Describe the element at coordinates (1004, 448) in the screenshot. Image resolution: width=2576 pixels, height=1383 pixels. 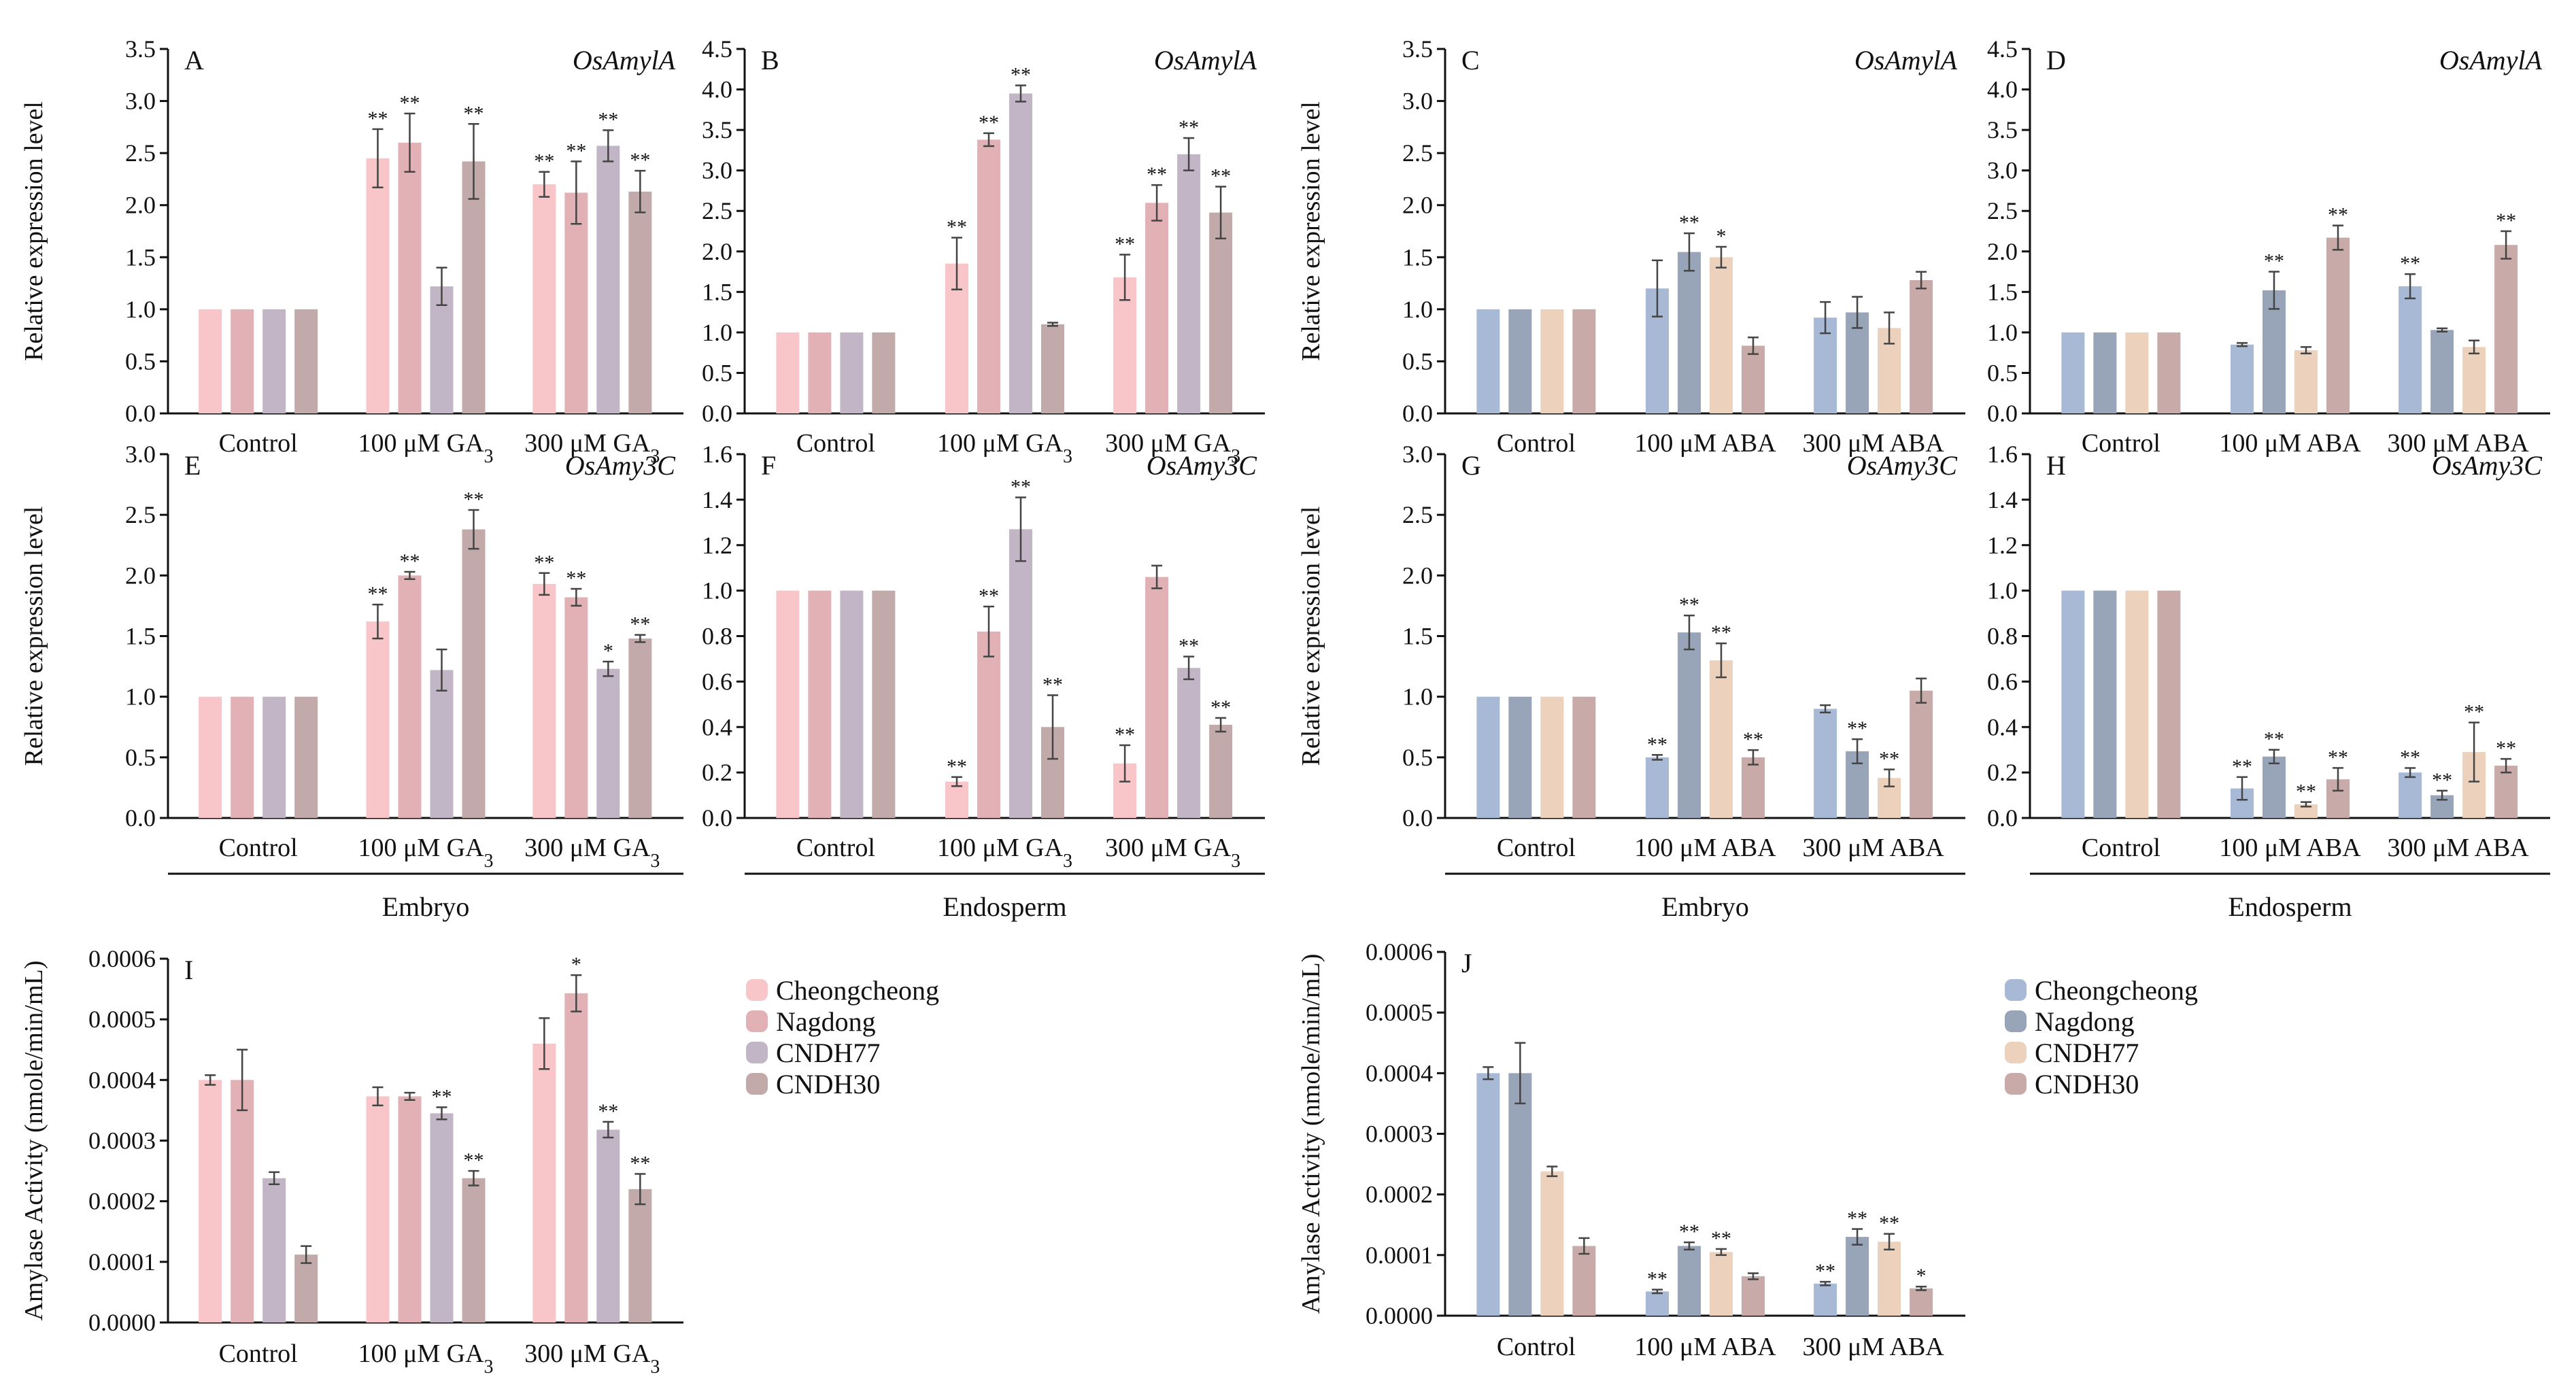
I see `x-tick-label: 100 μM GA3` at that location.